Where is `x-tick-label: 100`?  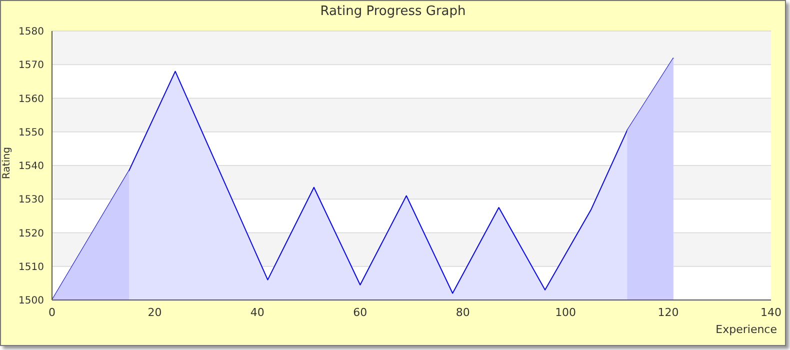 x-tick-label: 100 is located at coordinates (565, 312).